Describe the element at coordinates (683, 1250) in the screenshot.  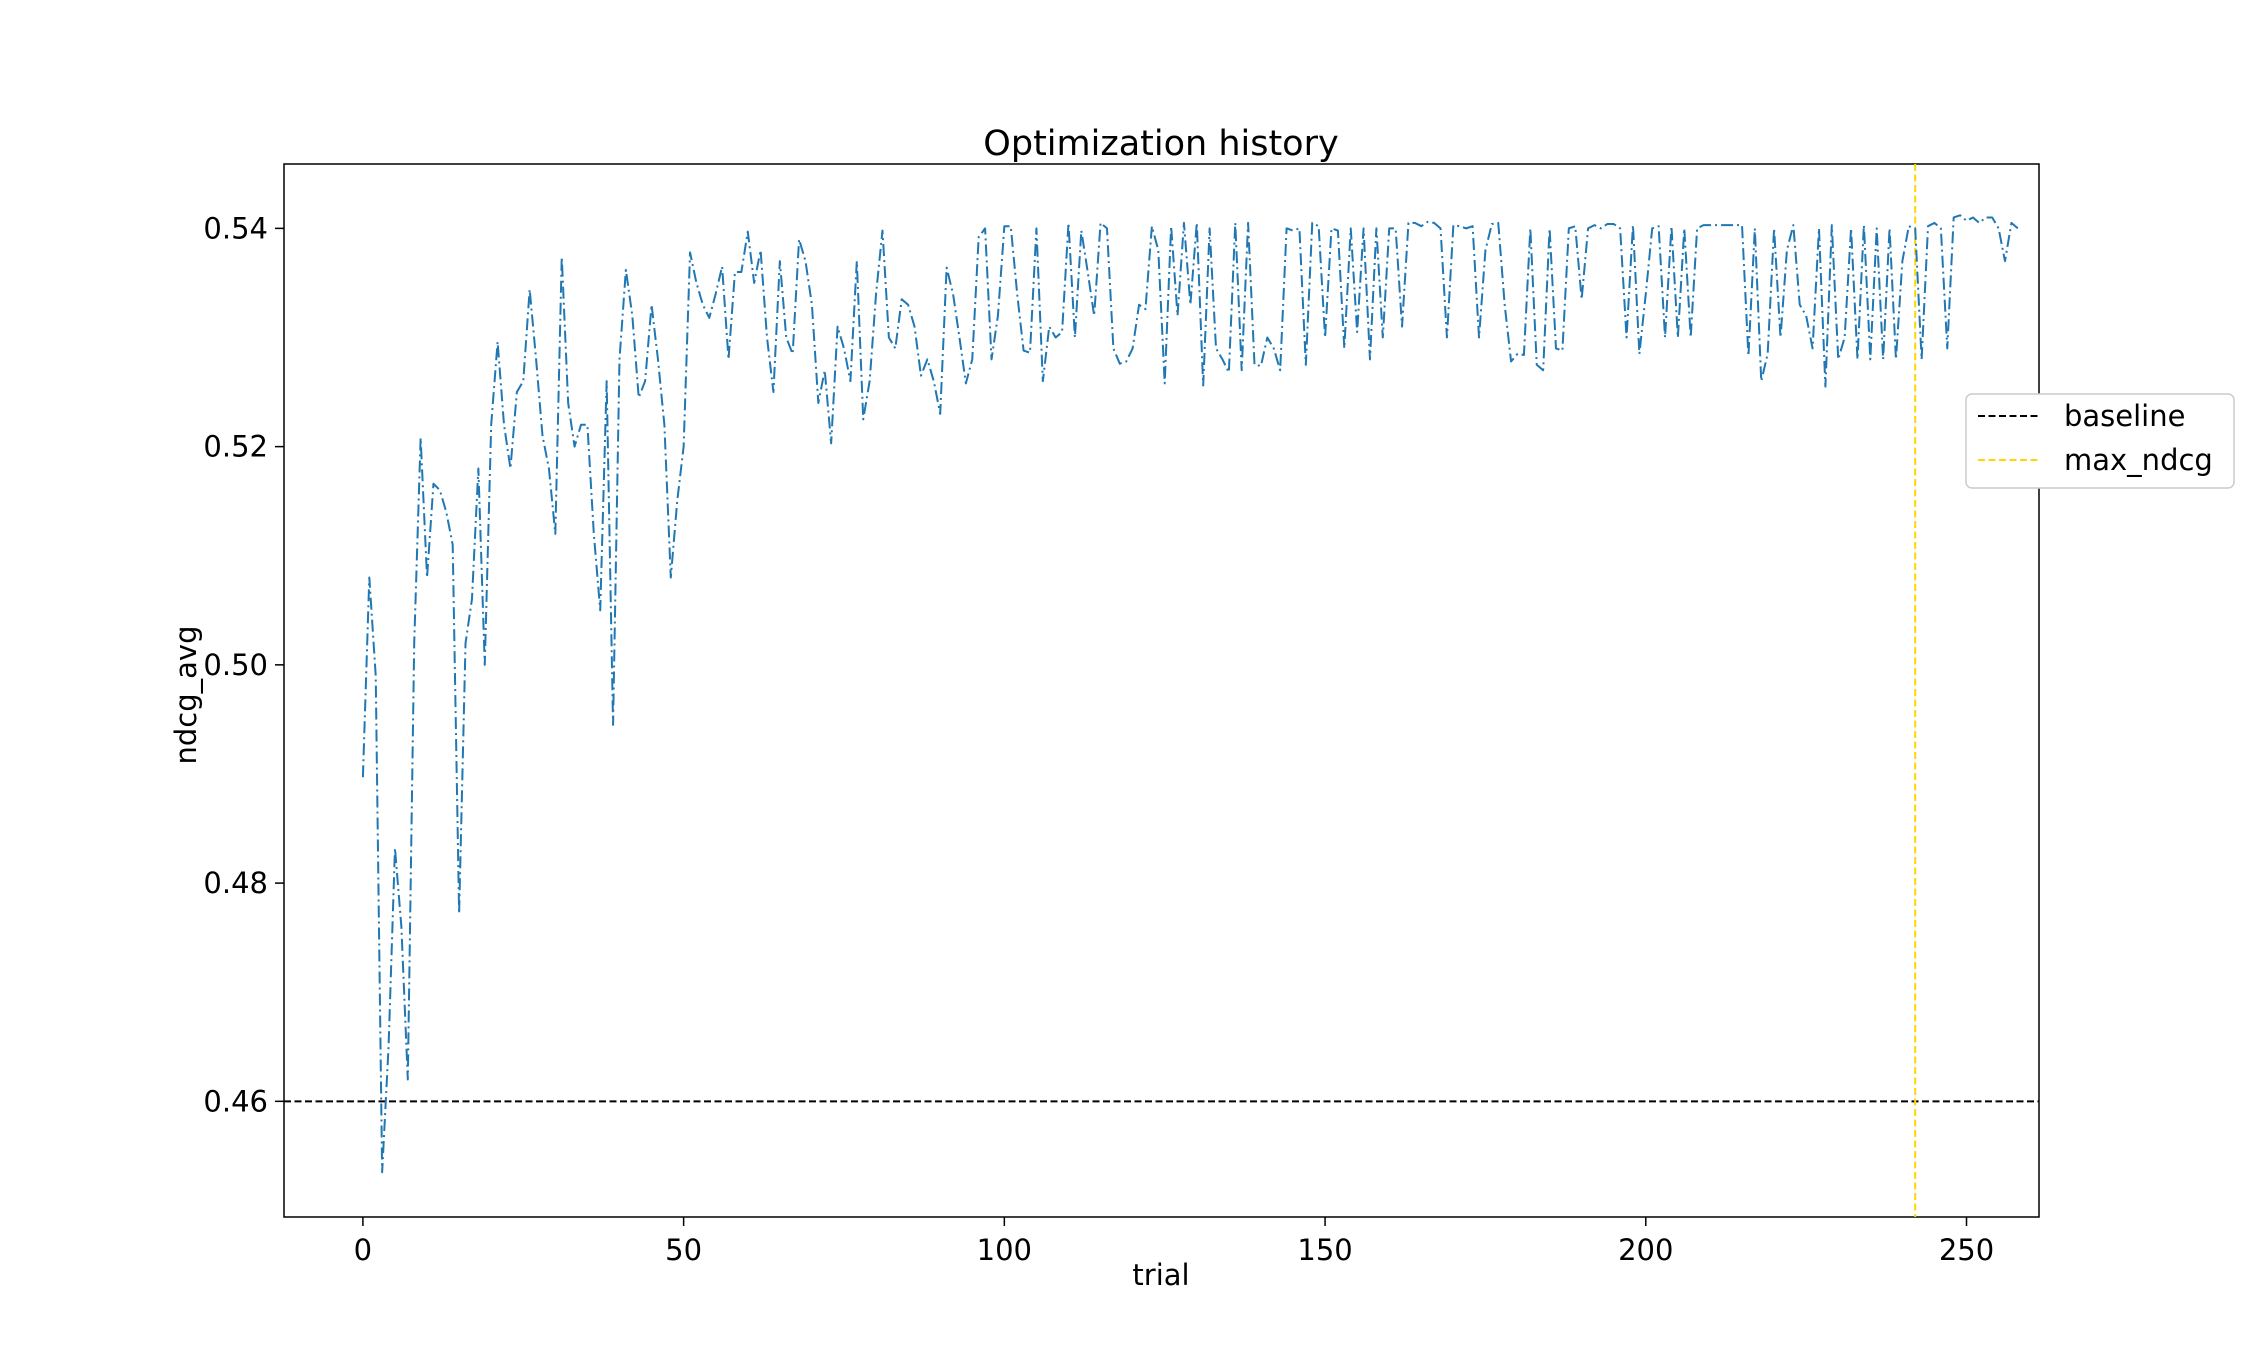
I see `x-tick-label: 50` at that location.